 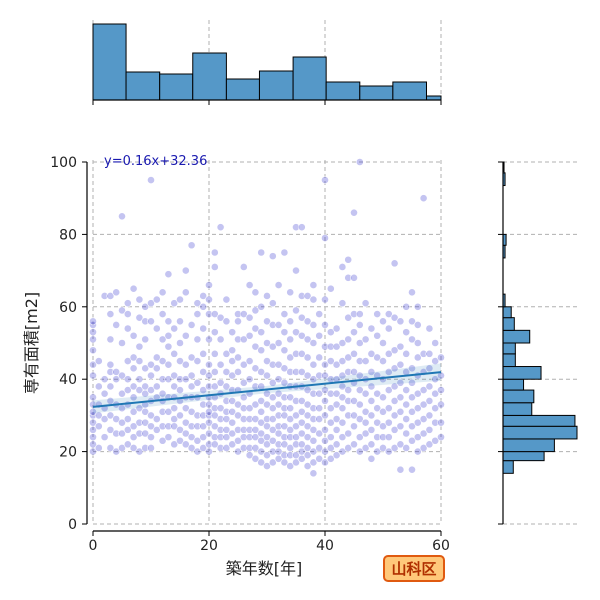 I want to click on right-histogram, so click(x=539, y=343).